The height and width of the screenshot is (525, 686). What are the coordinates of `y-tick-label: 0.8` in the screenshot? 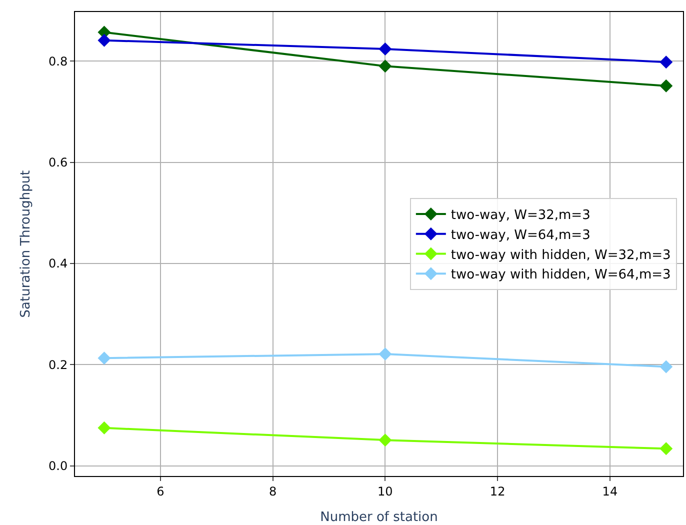 It's located at (58, 61).